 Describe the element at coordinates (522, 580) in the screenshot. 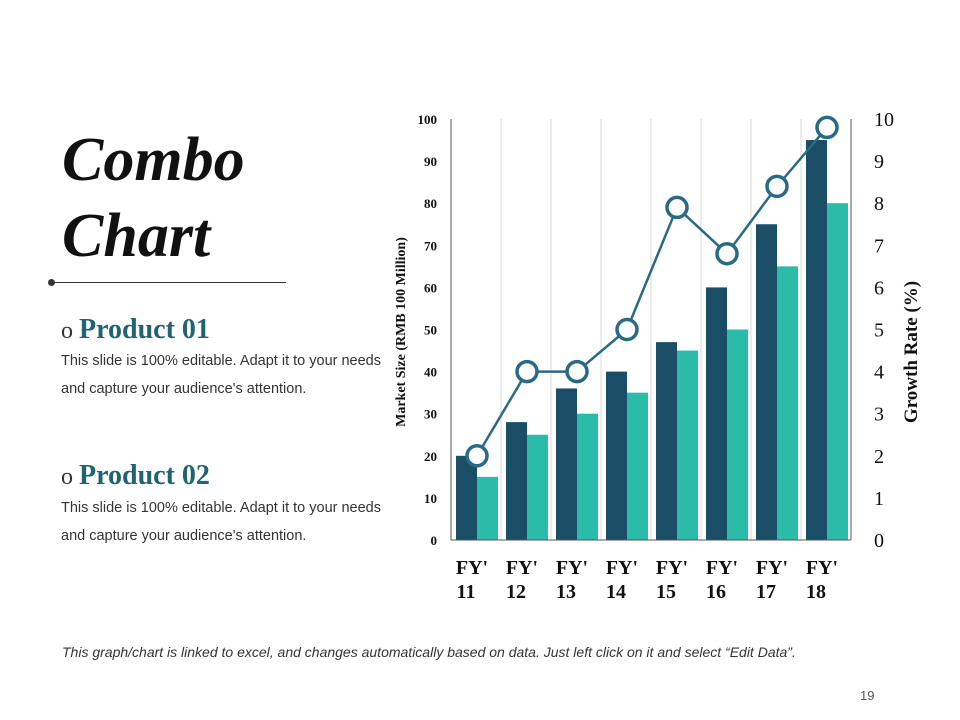

I see `x-tick-label: FY' 12` at that location.